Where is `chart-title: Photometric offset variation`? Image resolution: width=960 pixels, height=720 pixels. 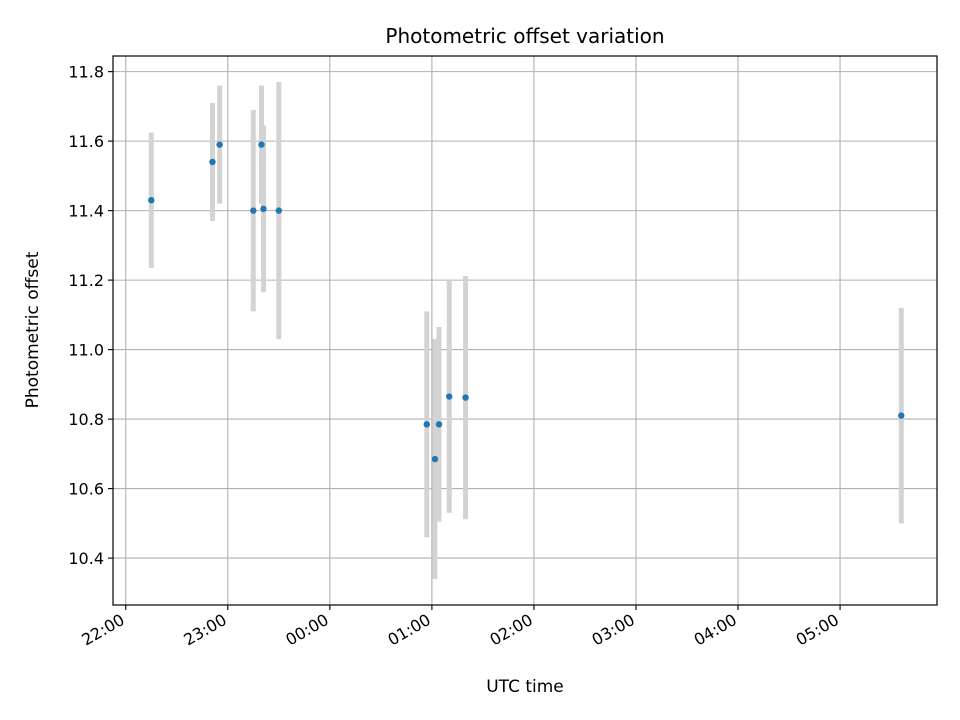 chart-title: Photometric offset variation is located at coordinates (524, 36).